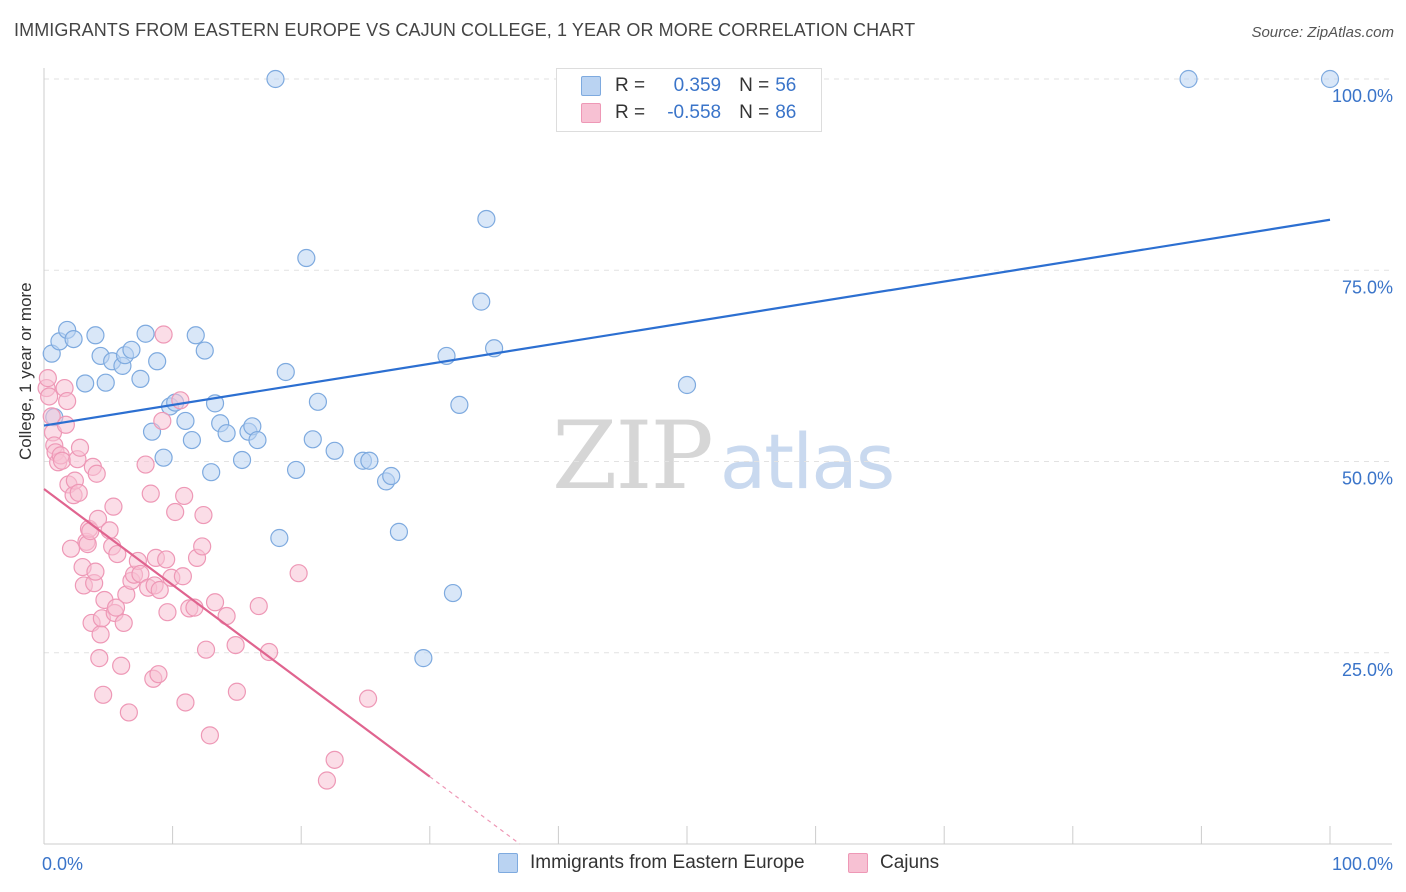 The image size is (1406, 892). What do you see at coordinates (694, 112) in the screenshot?
I see `r-value: -0.558` at bounding box center [694, 112].